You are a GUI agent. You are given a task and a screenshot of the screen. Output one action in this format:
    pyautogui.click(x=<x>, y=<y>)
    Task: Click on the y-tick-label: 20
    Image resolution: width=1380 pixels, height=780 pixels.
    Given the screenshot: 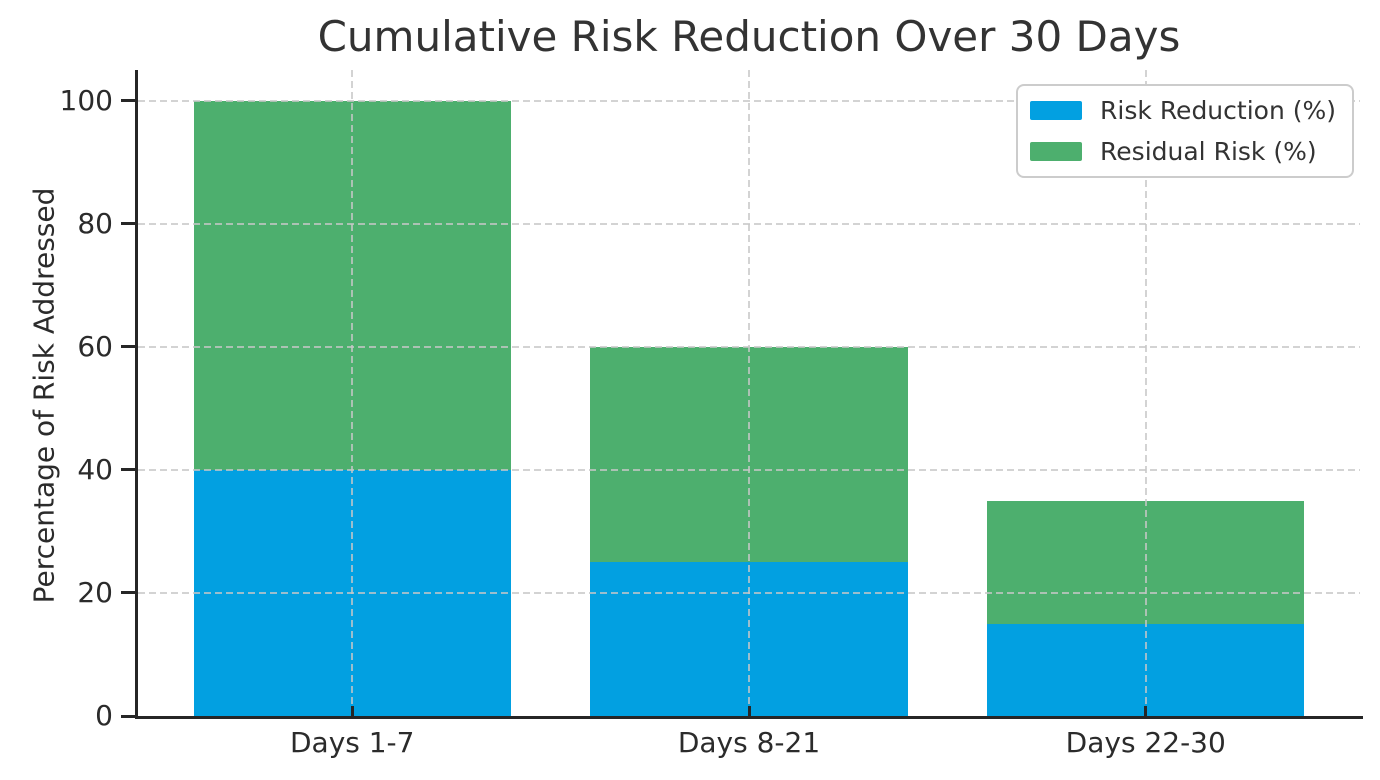 What is the action you would take?
    pyautogui.click(x=95, y=592)
    